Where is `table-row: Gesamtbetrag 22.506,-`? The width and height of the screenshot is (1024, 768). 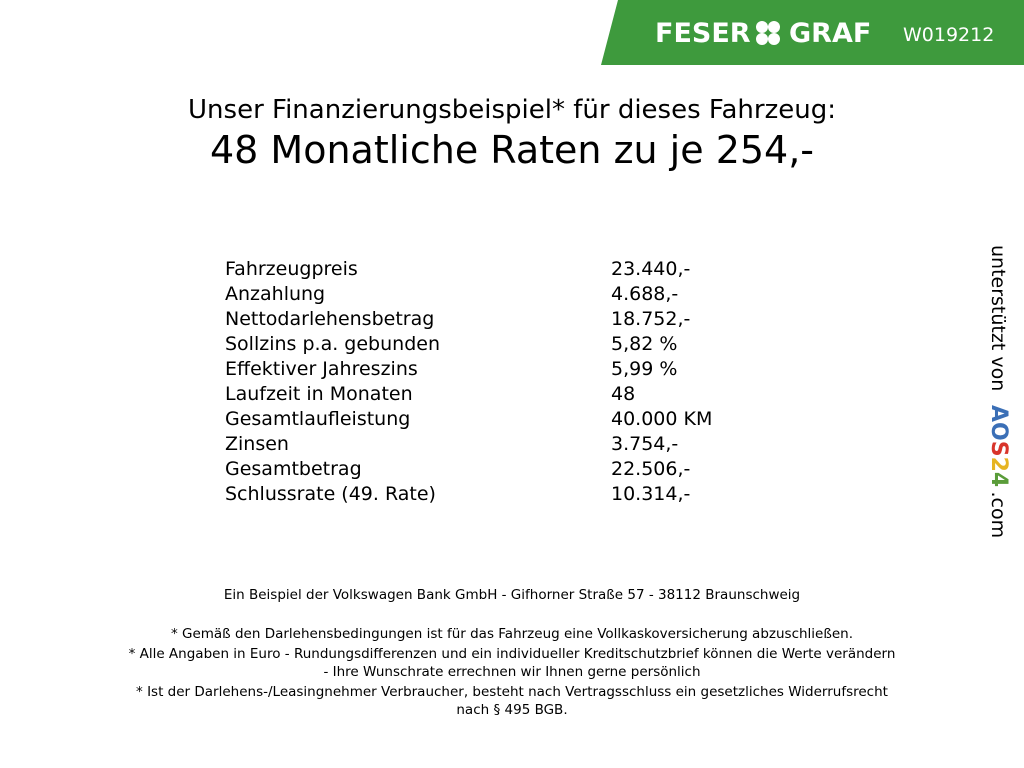
table-row: Gesamtbetrag 22.506,- is located at coordinates (468, 469).